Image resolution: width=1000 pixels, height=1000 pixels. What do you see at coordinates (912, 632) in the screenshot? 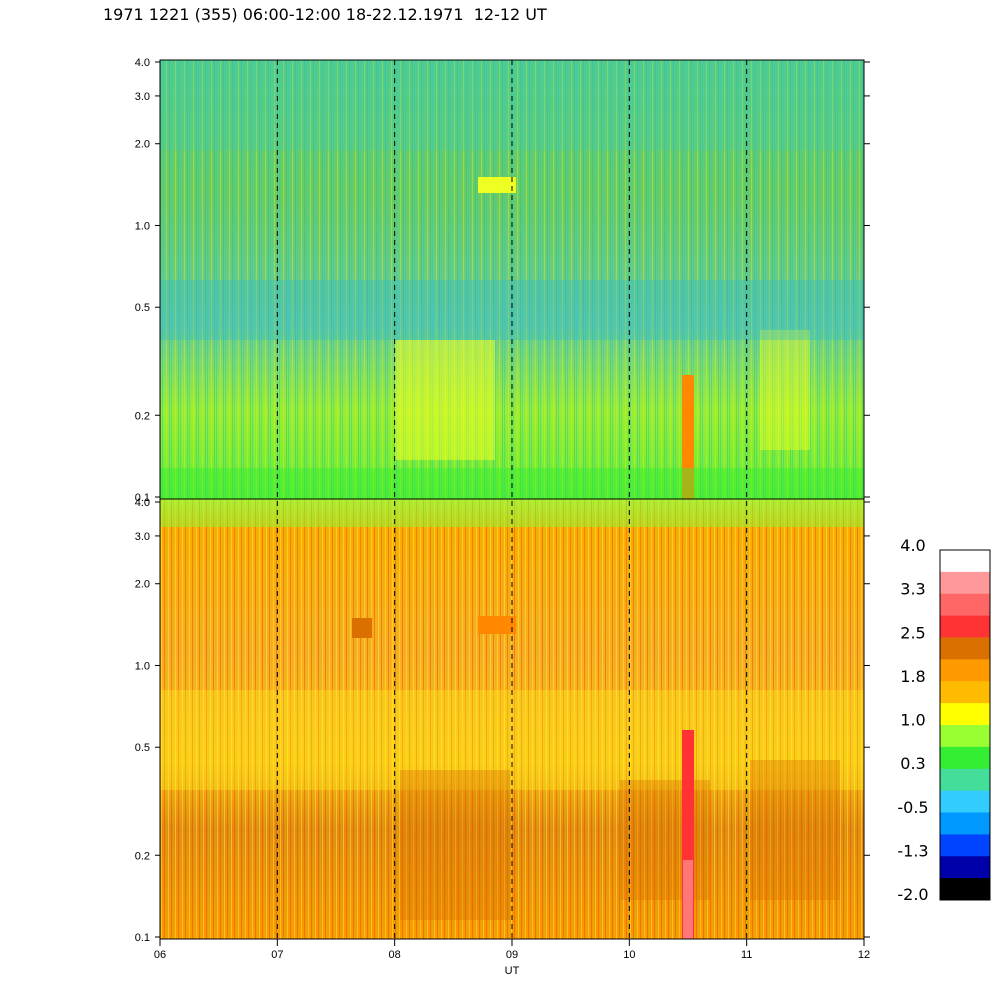
I see `colorbar-label: 2.5` at bounding box center [912, 632].